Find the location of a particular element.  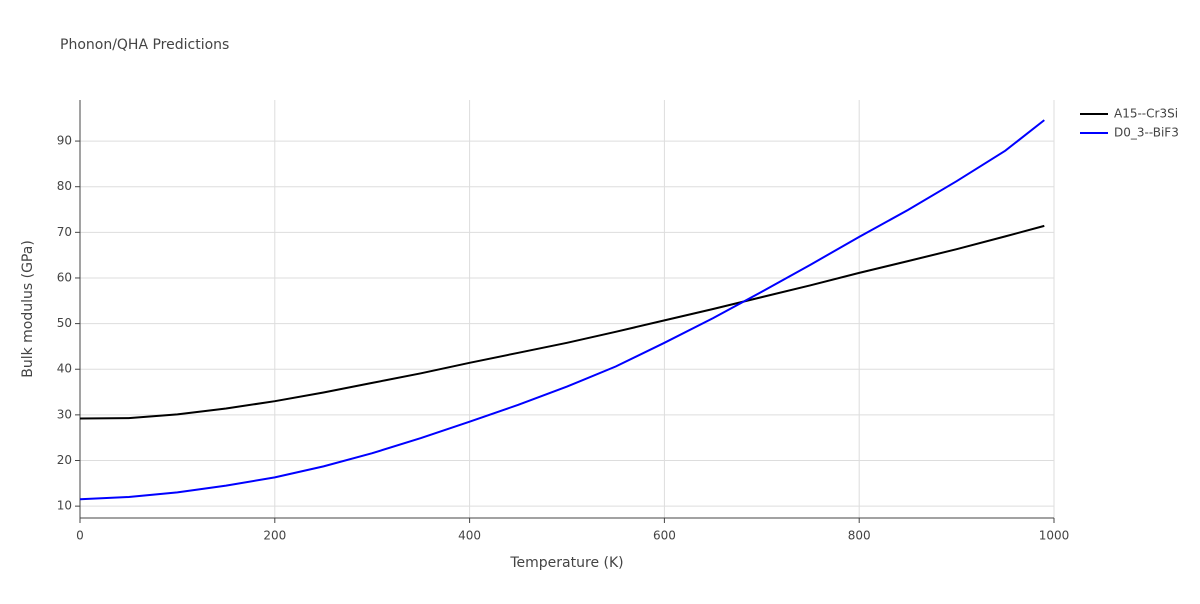

x-tick-label: 0 is located at coordinates (80, 536).